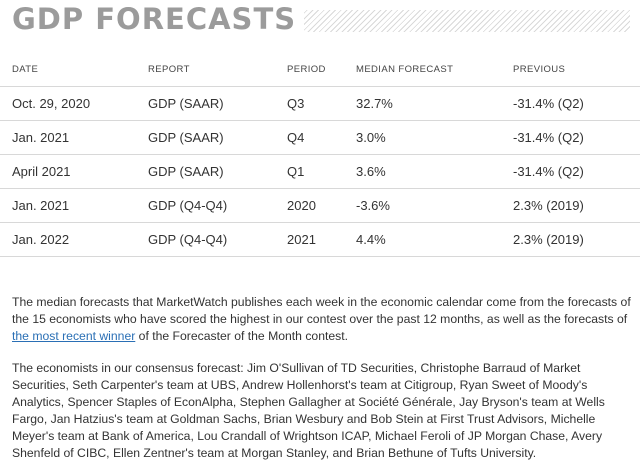  Describe the element at coordinates (371, 137) in the screenshot. I see `cell-median-forecast: 3.0%` at that location.